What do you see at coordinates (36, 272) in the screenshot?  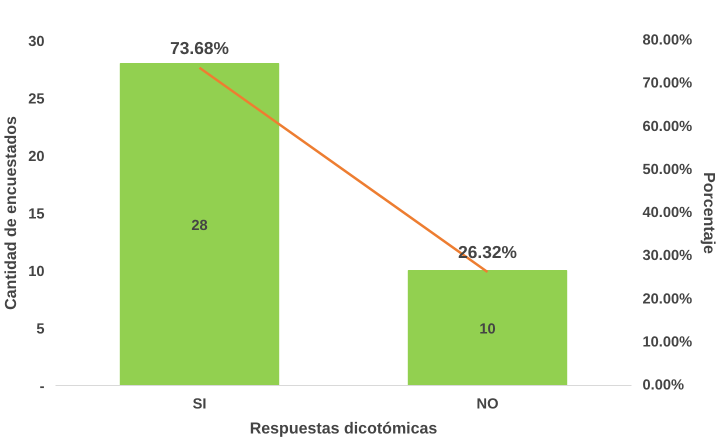 I see `y-tick-label: 10` at bounding box center [36, 272].